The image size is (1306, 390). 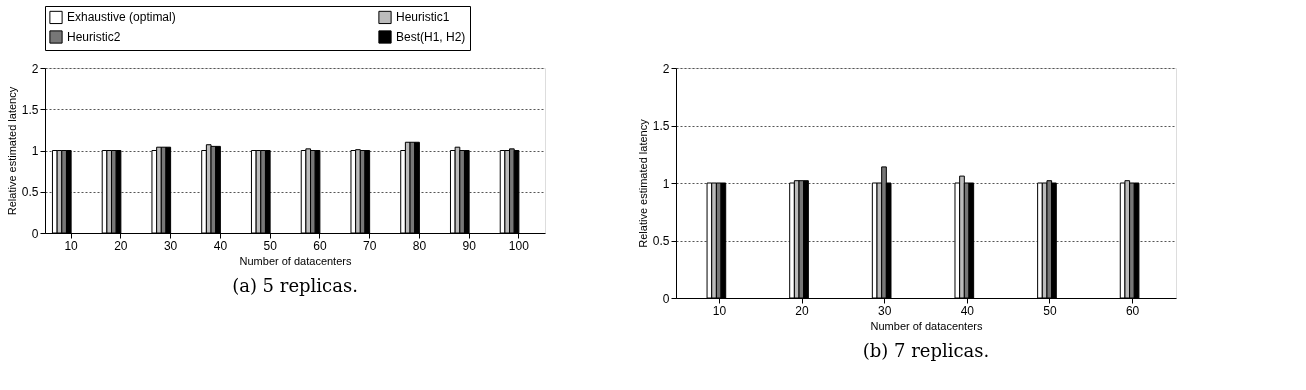 What do you see at coordinates (519, 245) in the screenshot?
I see `x-tick-label: 100` at bounding box center [519, 245].